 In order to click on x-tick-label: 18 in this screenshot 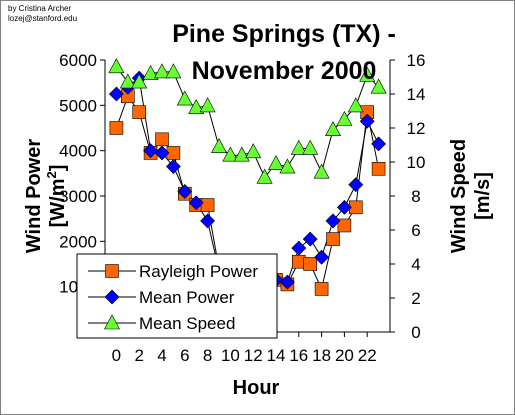, I will do `click(321, 355)`.